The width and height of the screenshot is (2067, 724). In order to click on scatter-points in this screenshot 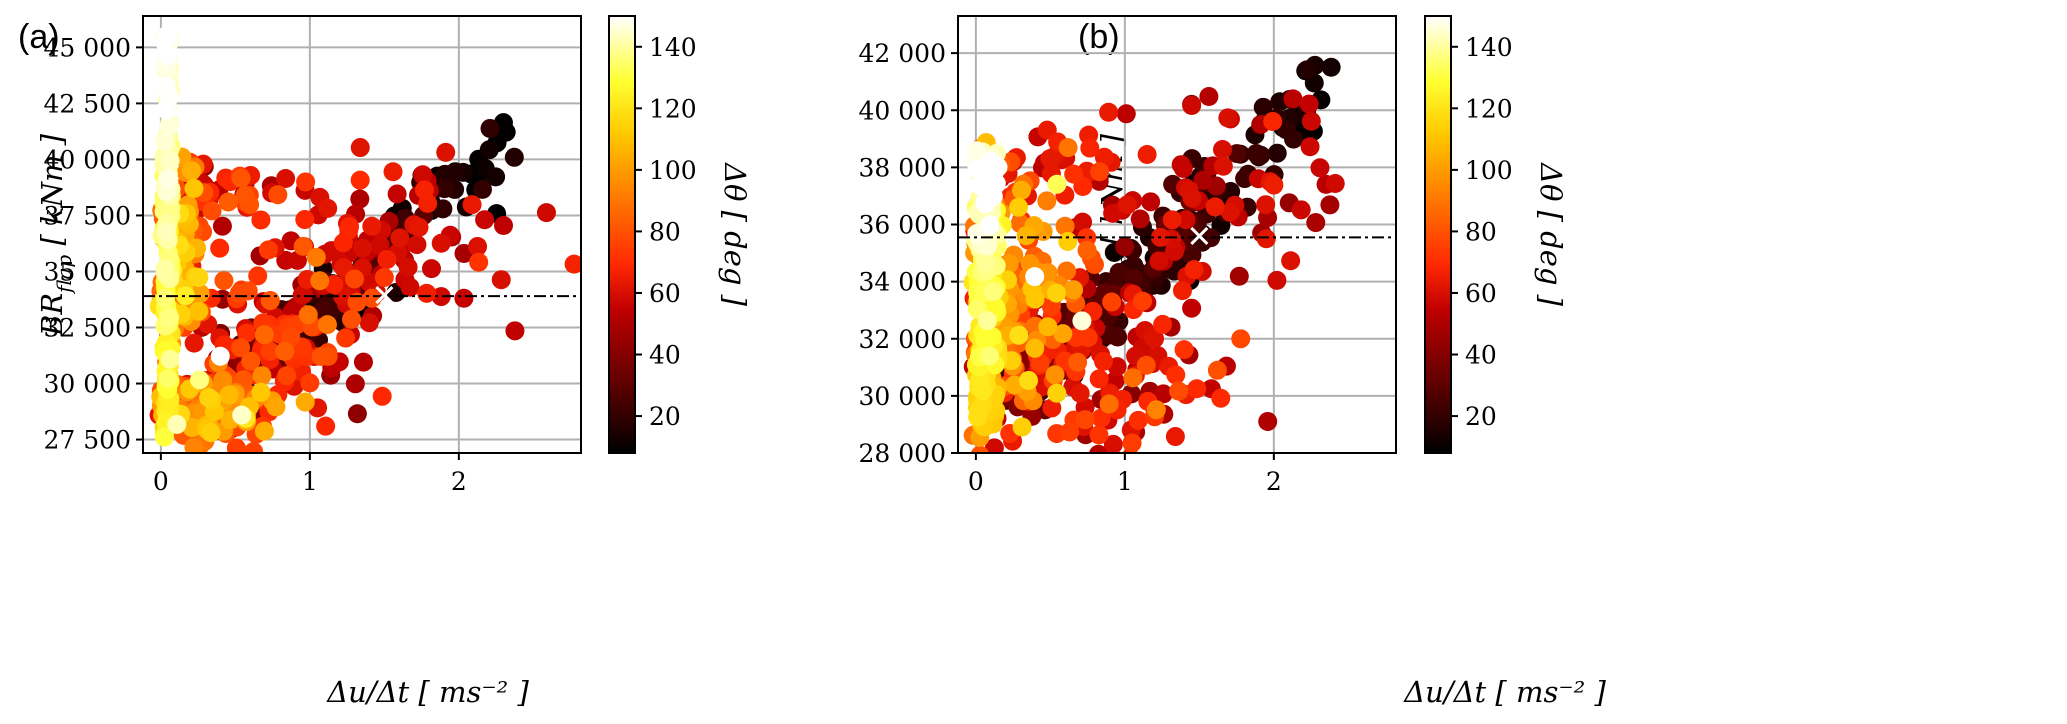, I will do `click(365, 239)`.